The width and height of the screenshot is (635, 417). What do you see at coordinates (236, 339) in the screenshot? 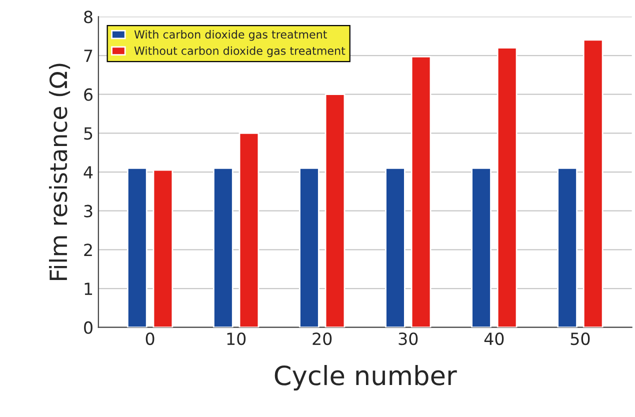
I see `x-tick-label: 10` at bounding box center [236, 339].